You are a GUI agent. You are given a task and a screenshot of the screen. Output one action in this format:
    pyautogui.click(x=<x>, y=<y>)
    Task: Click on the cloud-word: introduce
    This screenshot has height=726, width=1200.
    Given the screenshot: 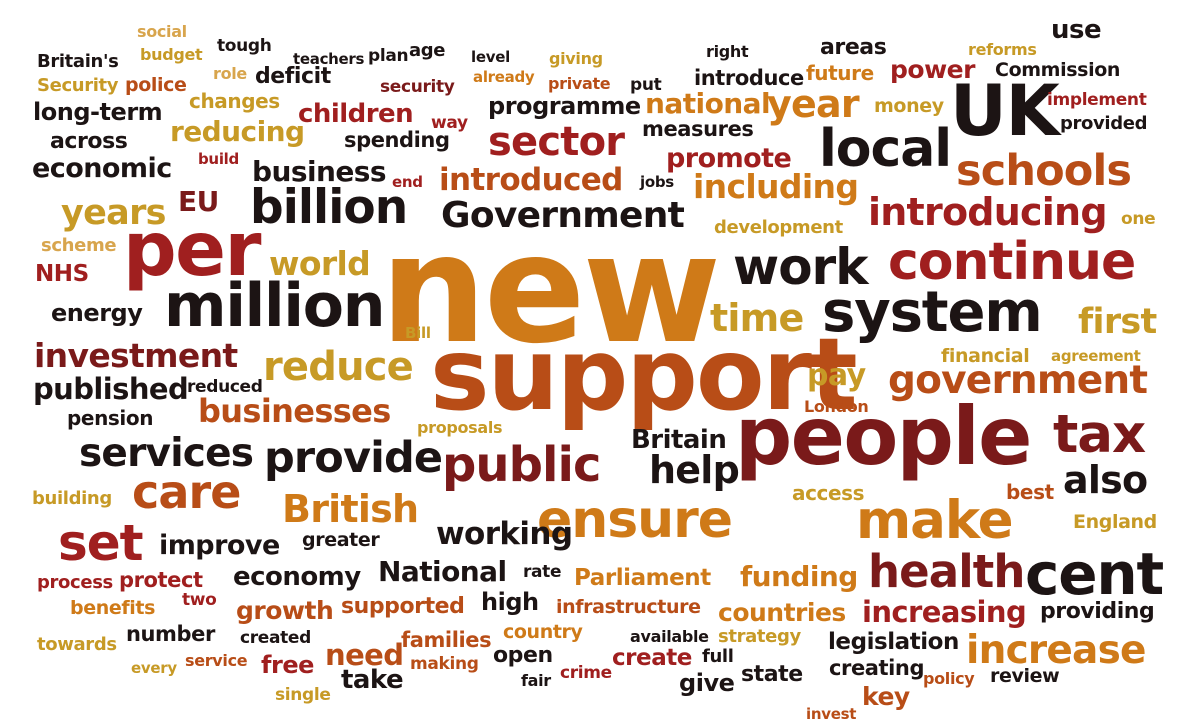 What is the action you would take?
    pyautogui.click(x=749, y=78)
    